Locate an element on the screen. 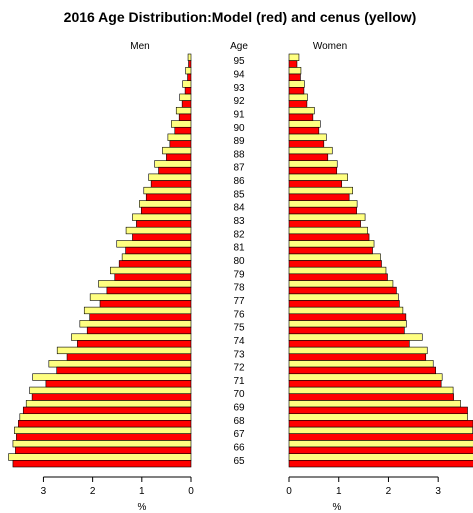  age-tick-label: 68 is located at coordinates (239, 421).